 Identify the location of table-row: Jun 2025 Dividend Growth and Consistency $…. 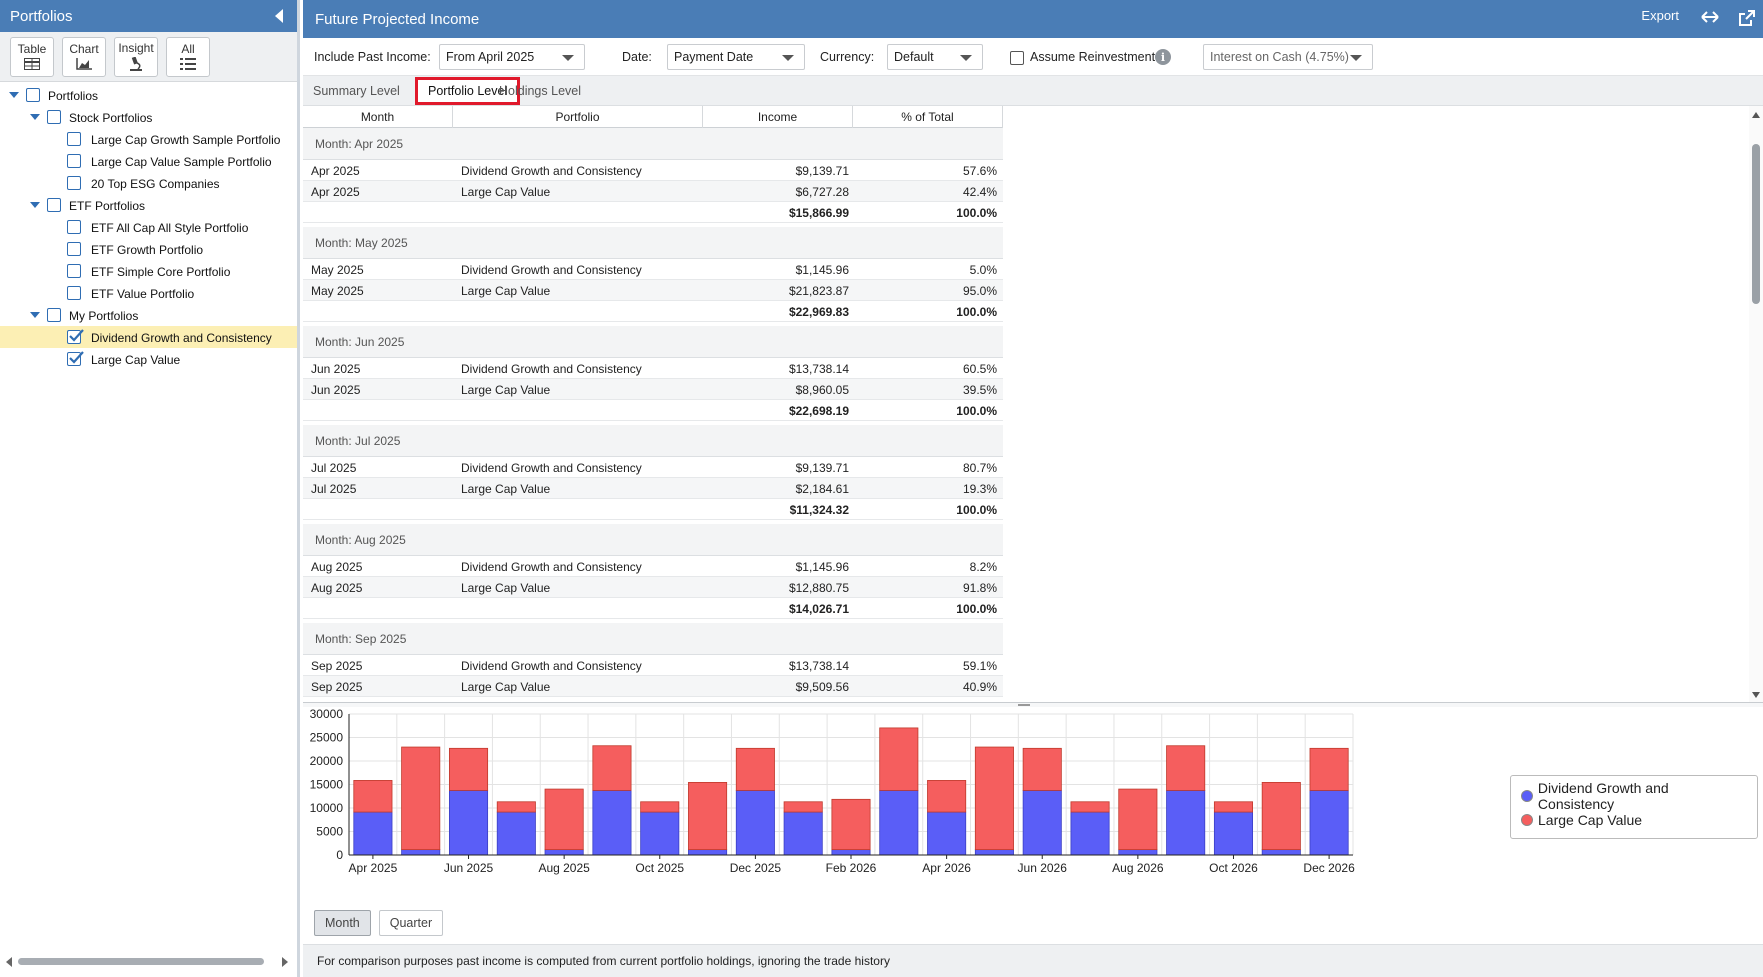
(653, 368).